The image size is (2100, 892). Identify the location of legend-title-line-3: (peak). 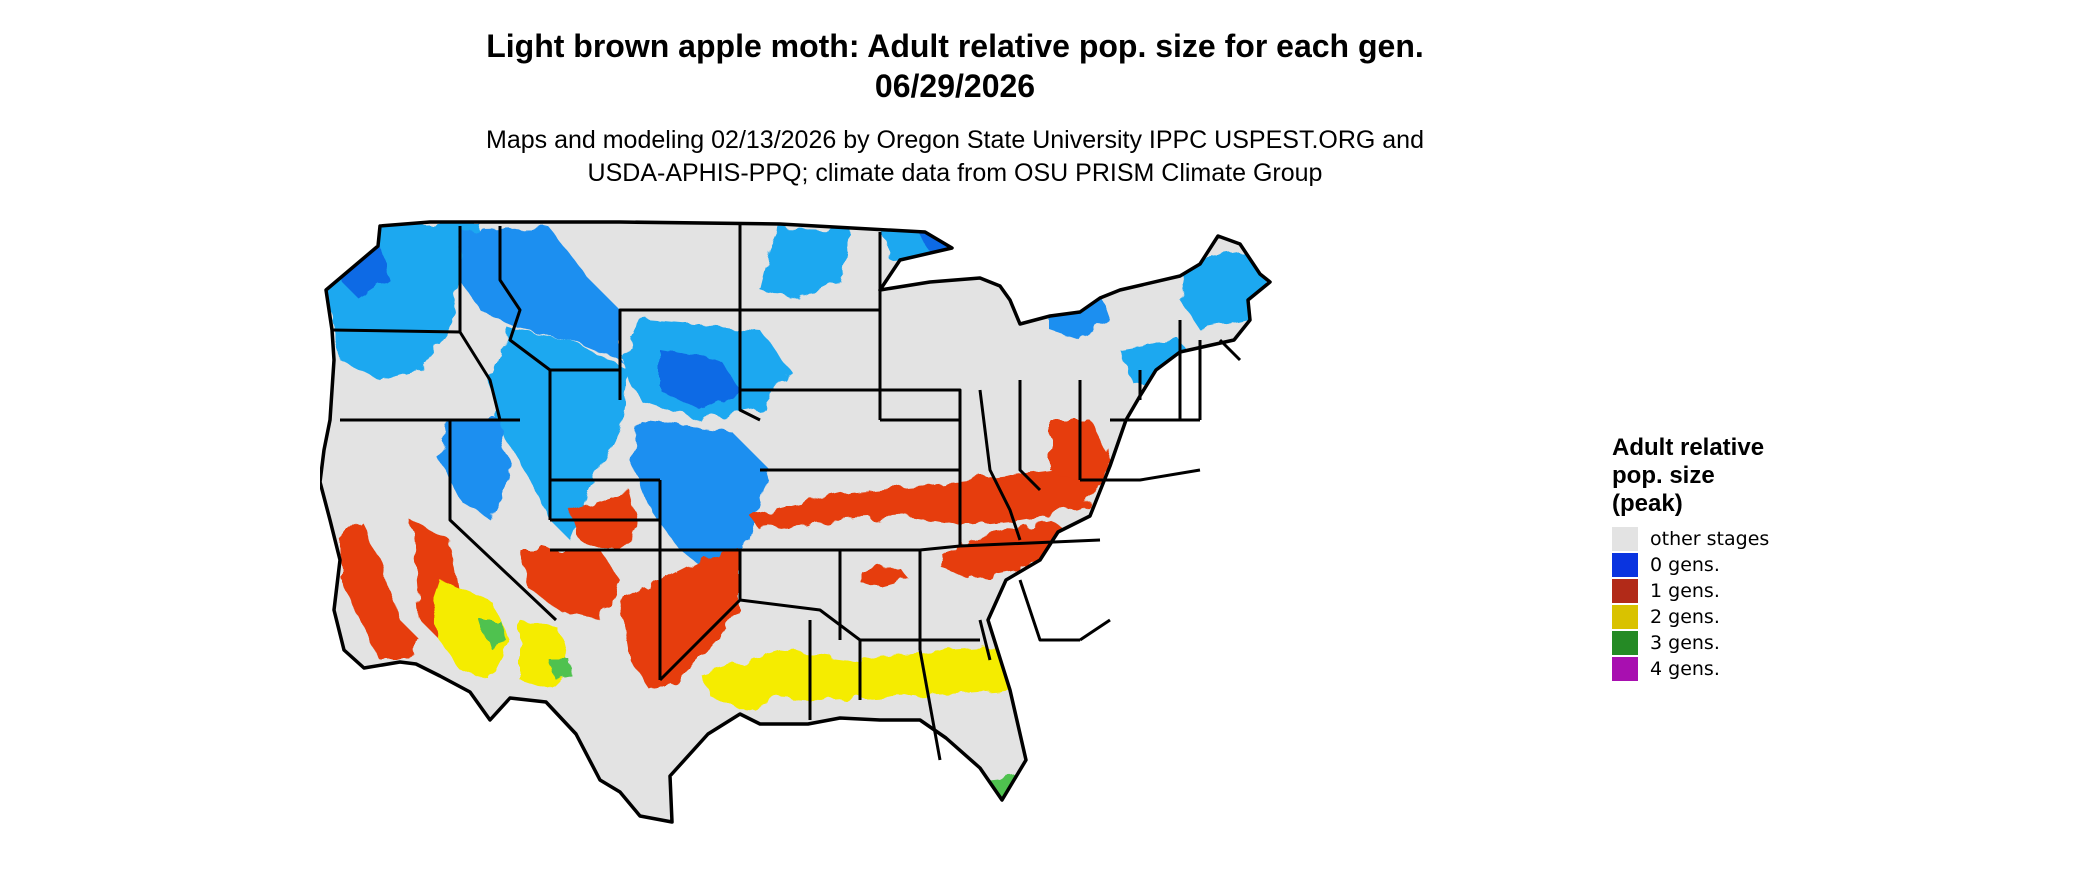
(1647, 503).